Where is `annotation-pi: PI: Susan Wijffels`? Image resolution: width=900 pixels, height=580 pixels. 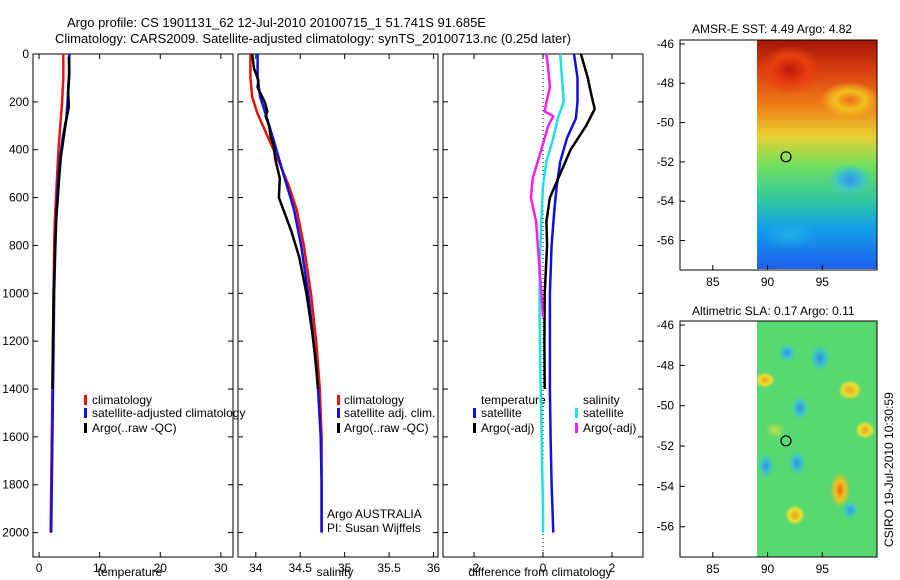
annotation-pi: PI: Susan Wijffels is located at coordinates (374, 528).